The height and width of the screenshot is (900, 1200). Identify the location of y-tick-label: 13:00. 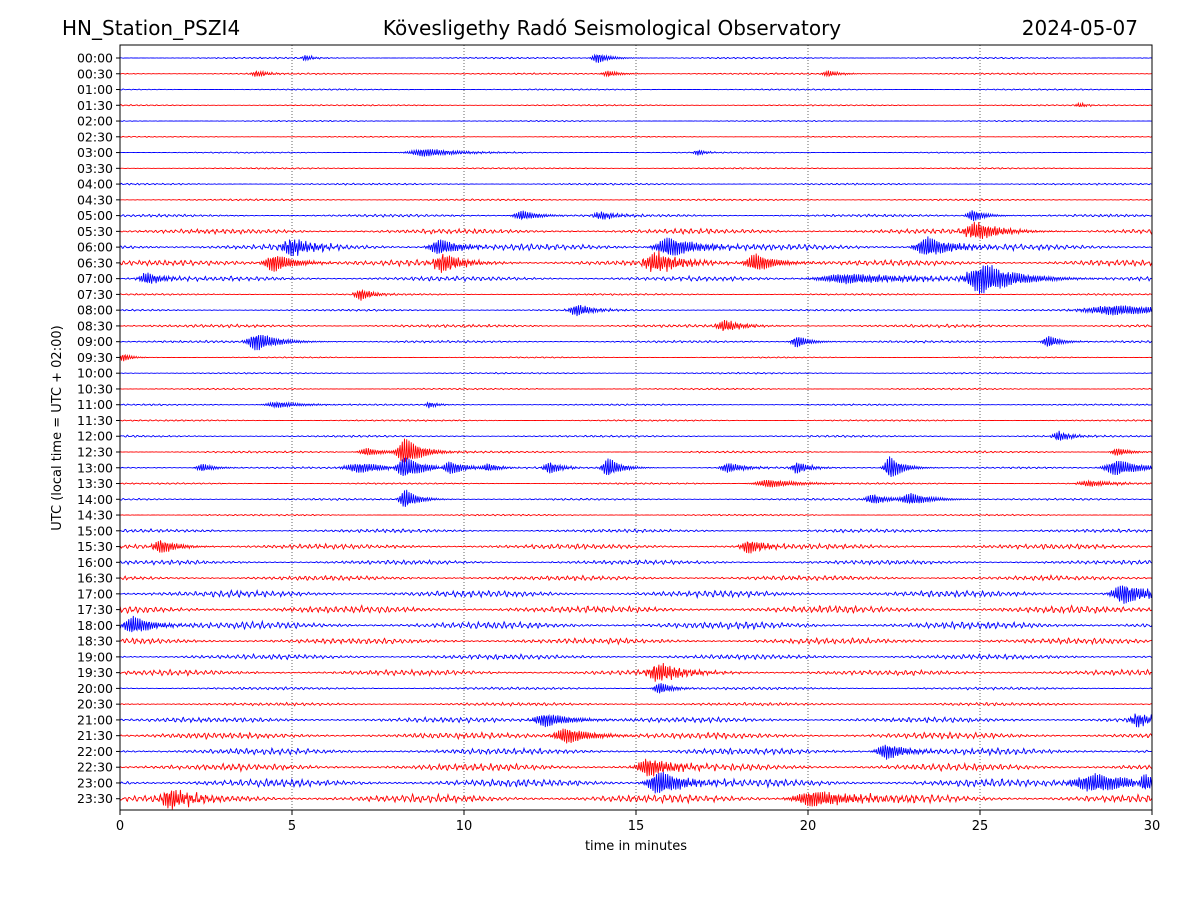
(95, 467).